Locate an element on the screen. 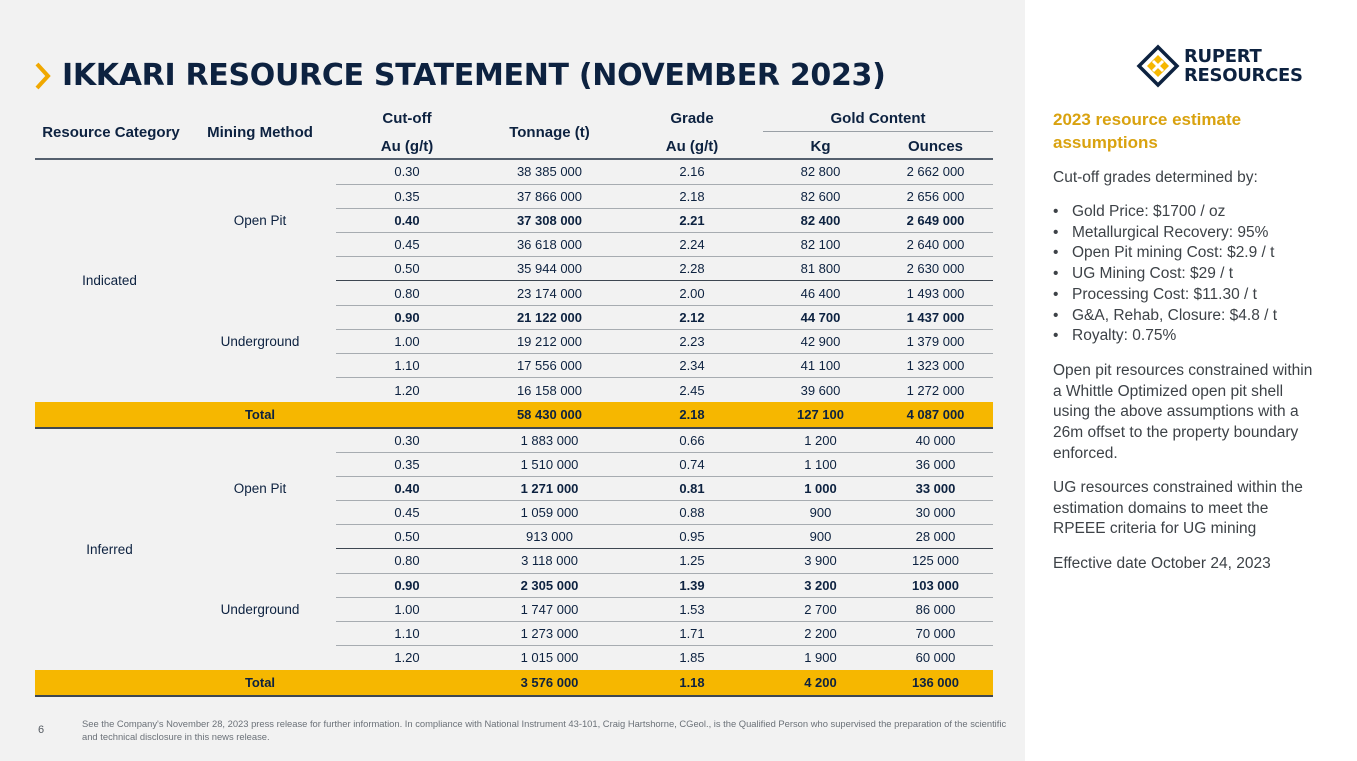 This screenshot has height=761, width=1357. cell-grade: 2.21 is located at coordinates (692, 221).